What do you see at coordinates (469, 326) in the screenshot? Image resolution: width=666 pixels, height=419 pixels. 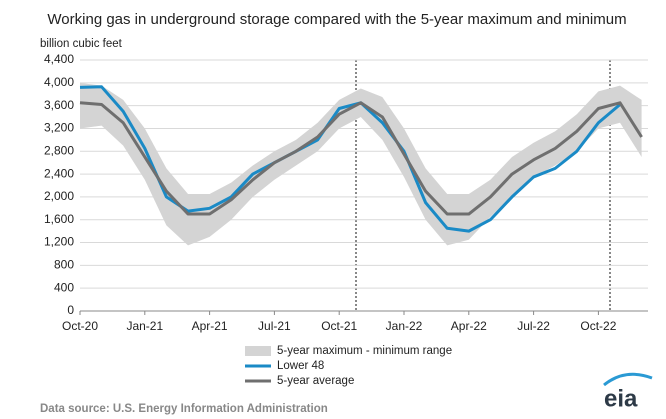 I see `x-tick-label: Apr-22` at bounding box center [469, 326].